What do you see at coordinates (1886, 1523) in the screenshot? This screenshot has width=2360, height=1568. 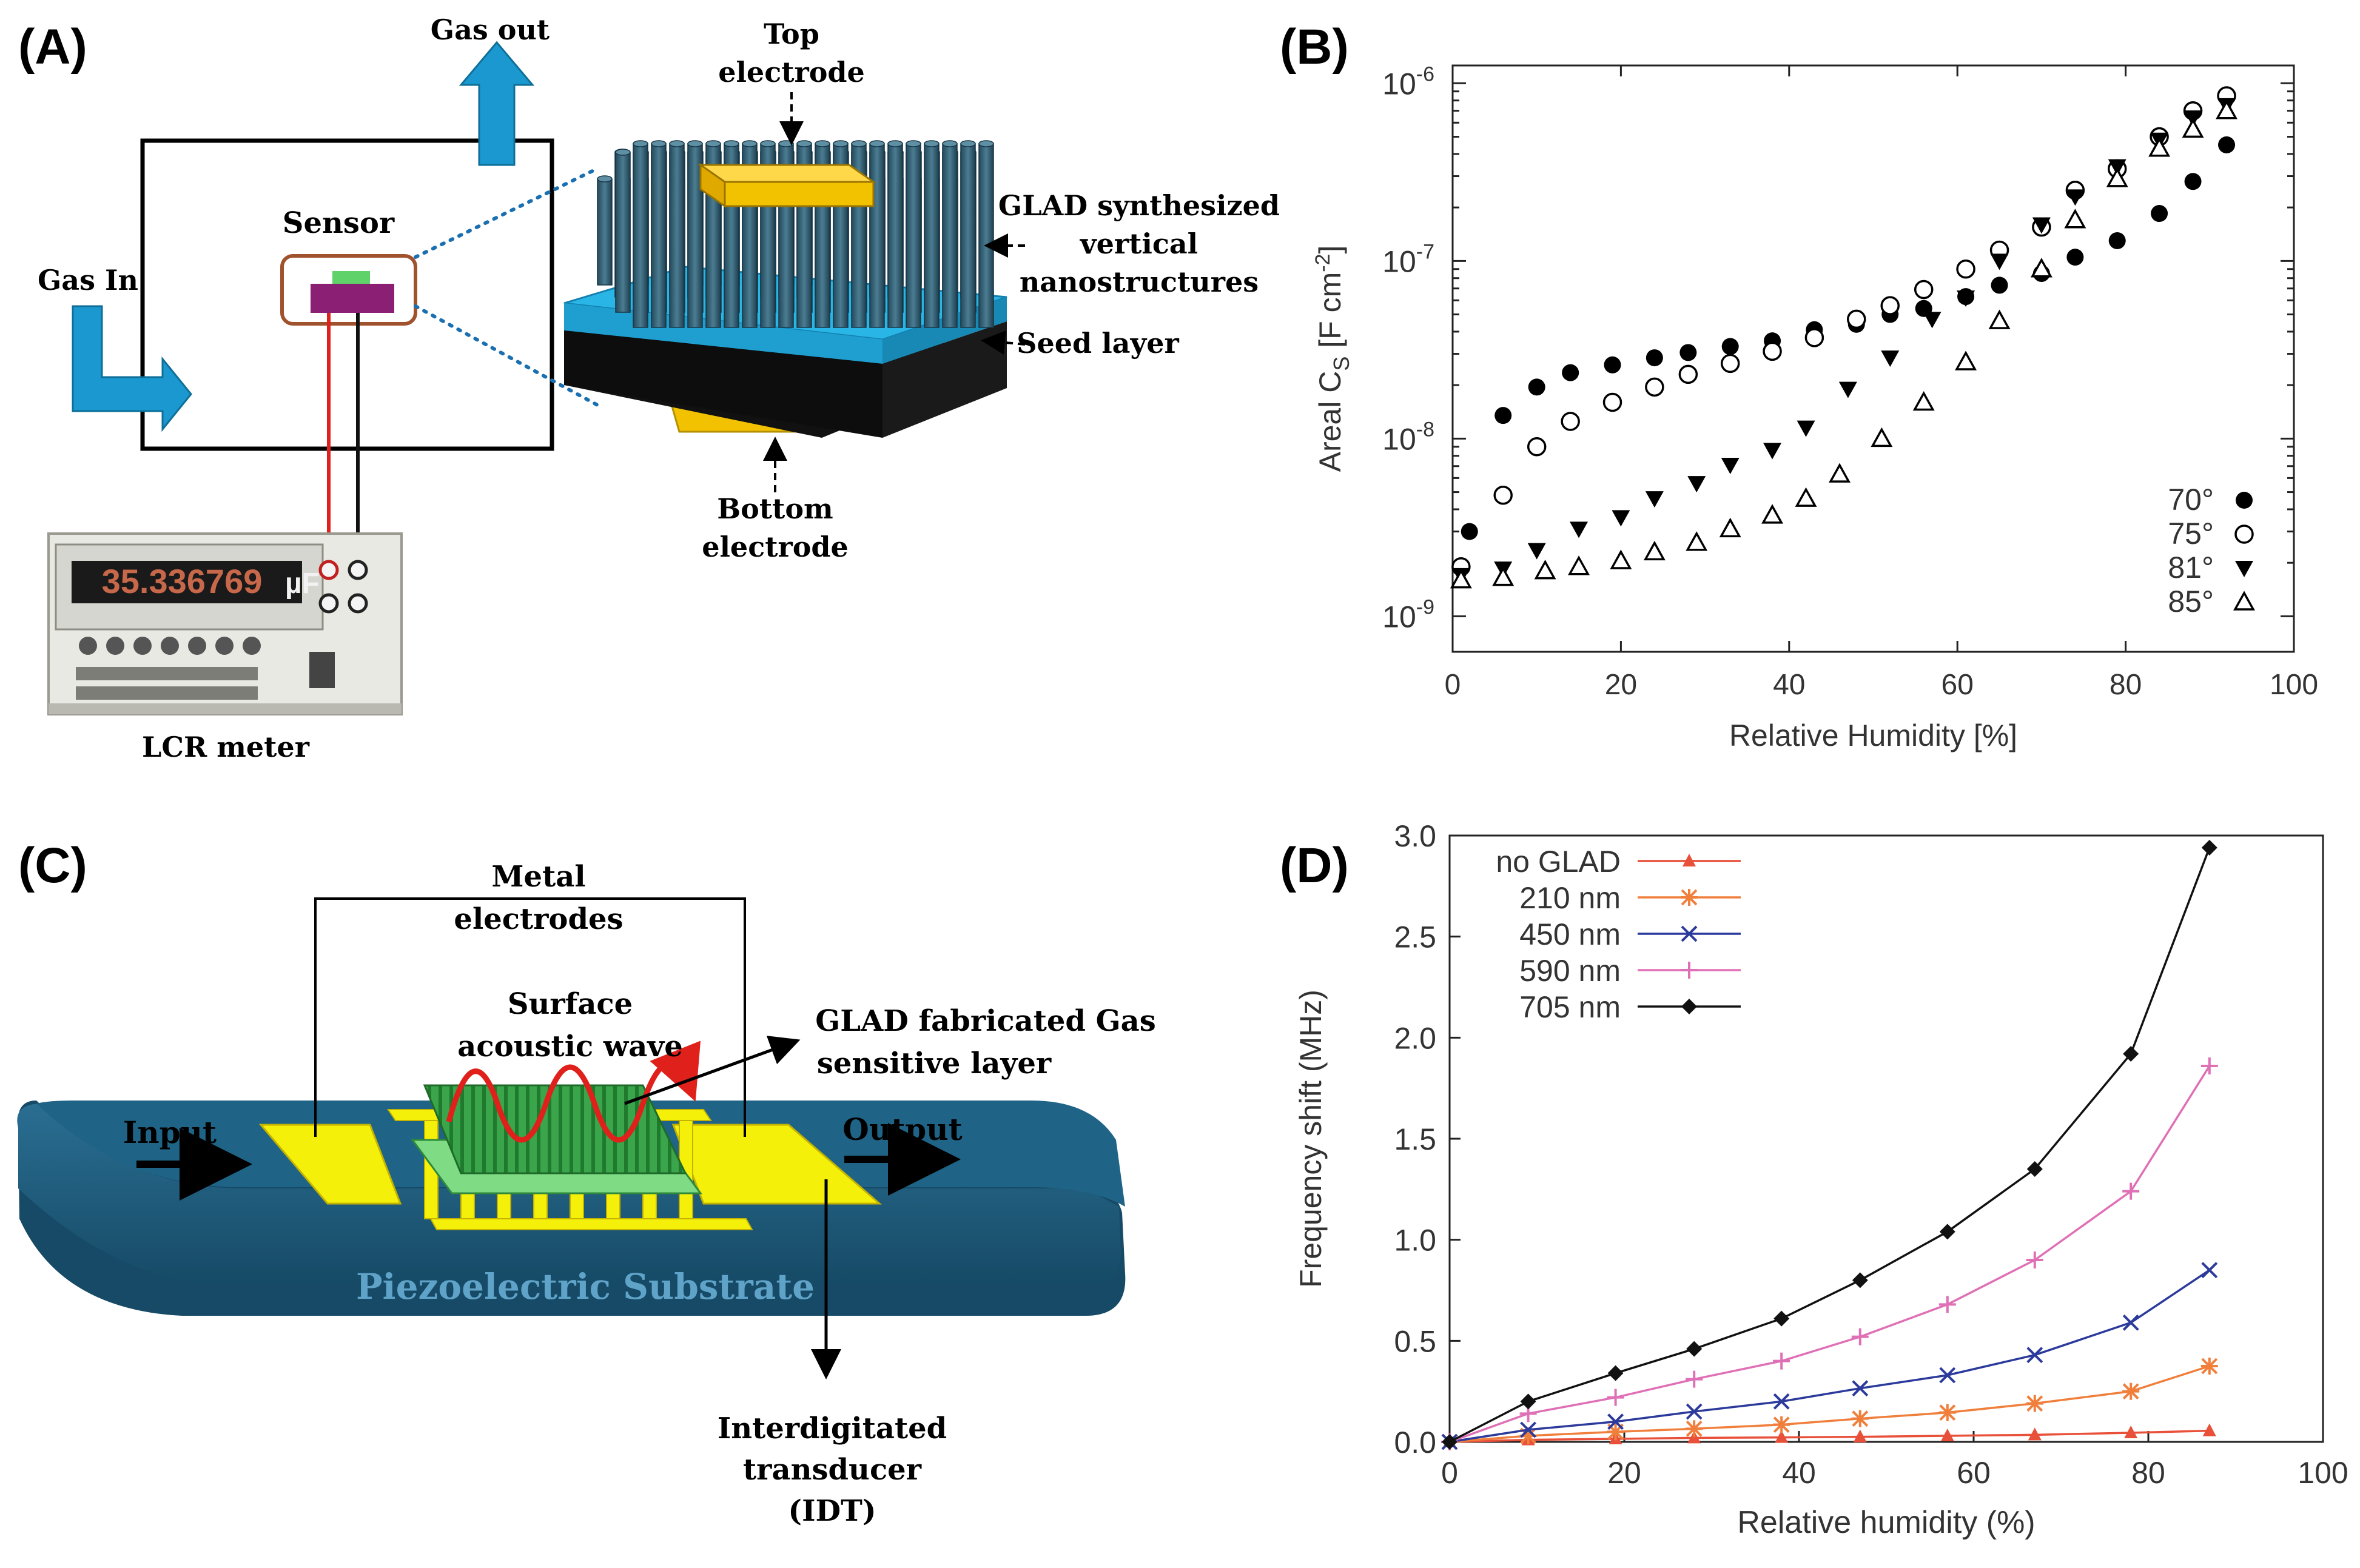 I see `x-axis-label: Relative humidity (%)` at bounding box center [1886, 1523].